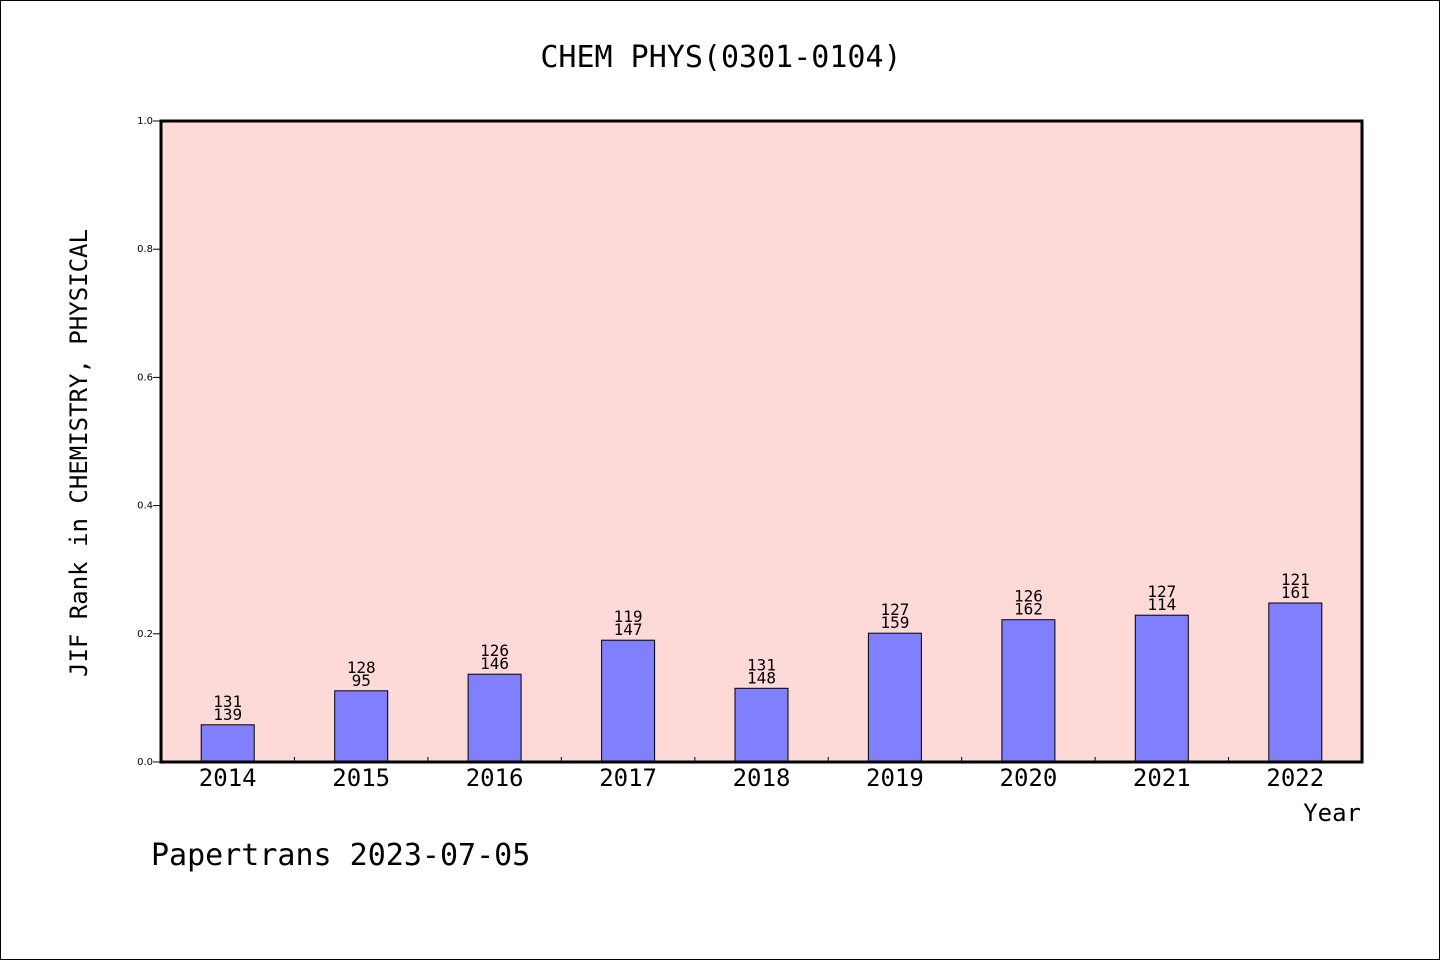 Image resolution: width=1440 pixels, height=961 pixels. I want to click on x-axis: 2014 2015 2016 2017 2018 2019 2020 2021 2022, so click(761, 774).